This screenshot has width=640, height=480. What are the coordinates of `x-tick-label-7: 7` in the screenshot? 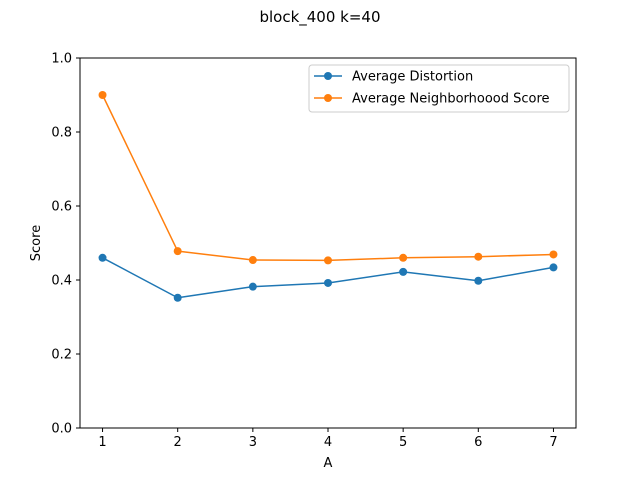 It's located at (553, 442).